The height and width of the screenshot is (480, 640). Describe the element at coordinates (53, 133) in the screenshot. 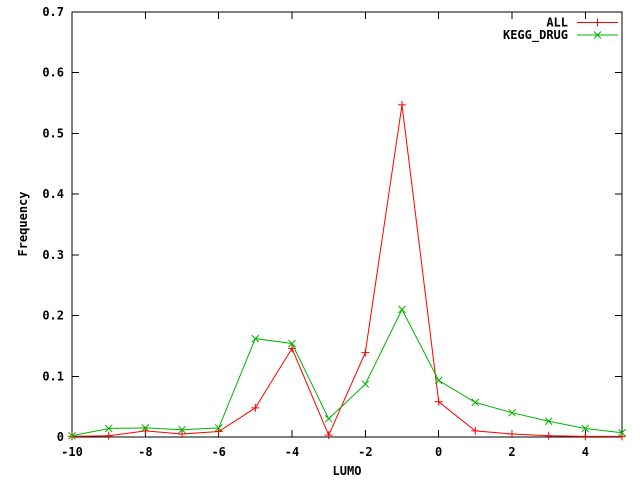

I see `y-tick-label: 0.5` at that location.